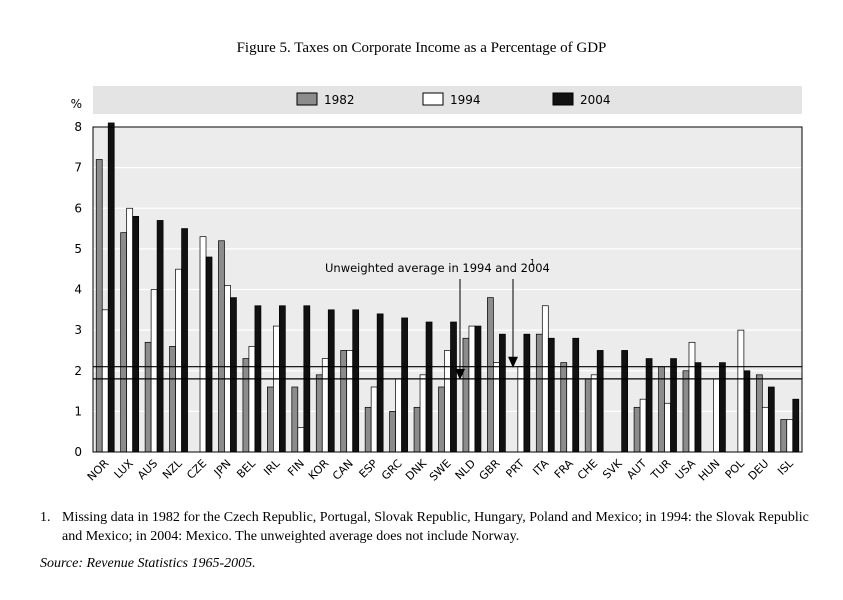  What do you see at coordinates (588, 415) in the screenshot?
I see `bar-1982-che` at bounding box center [588, 415].